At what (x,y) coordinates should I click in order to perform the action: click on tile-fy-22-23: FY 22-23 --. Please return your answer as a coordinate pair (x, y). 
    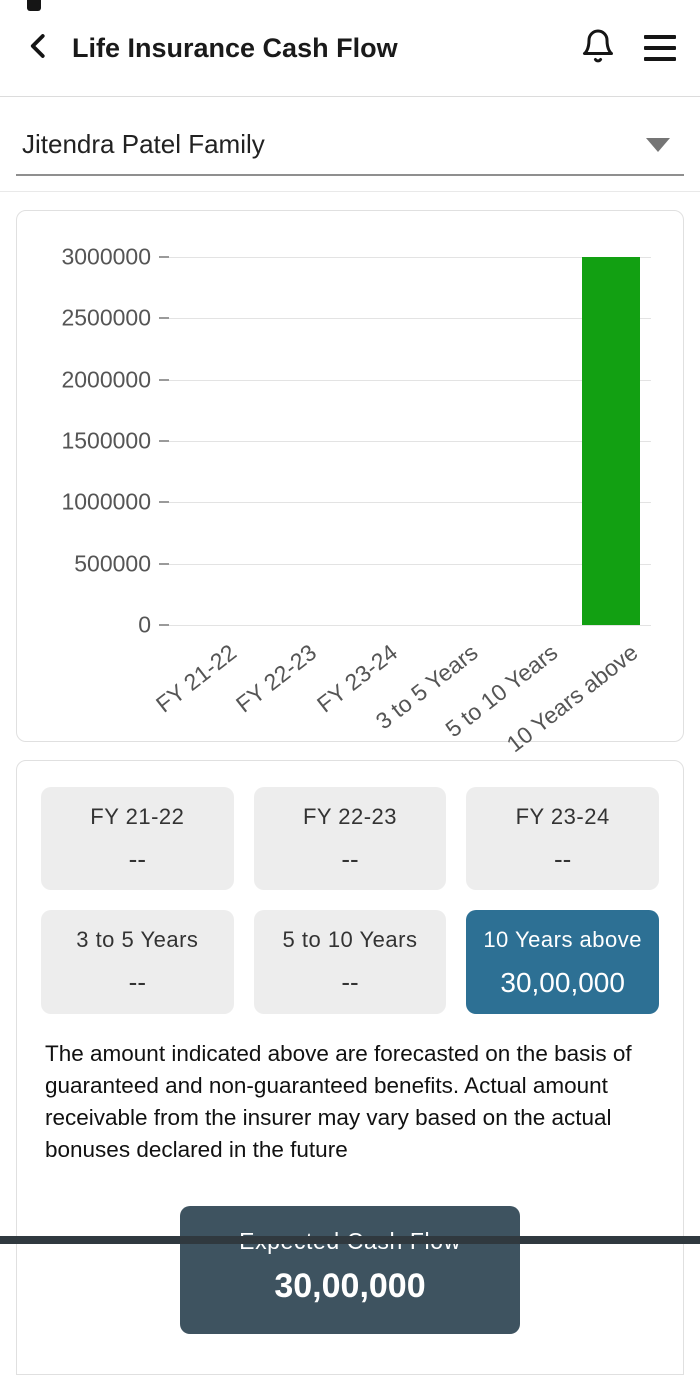
    Looking at the image, I should click on (350, 838).